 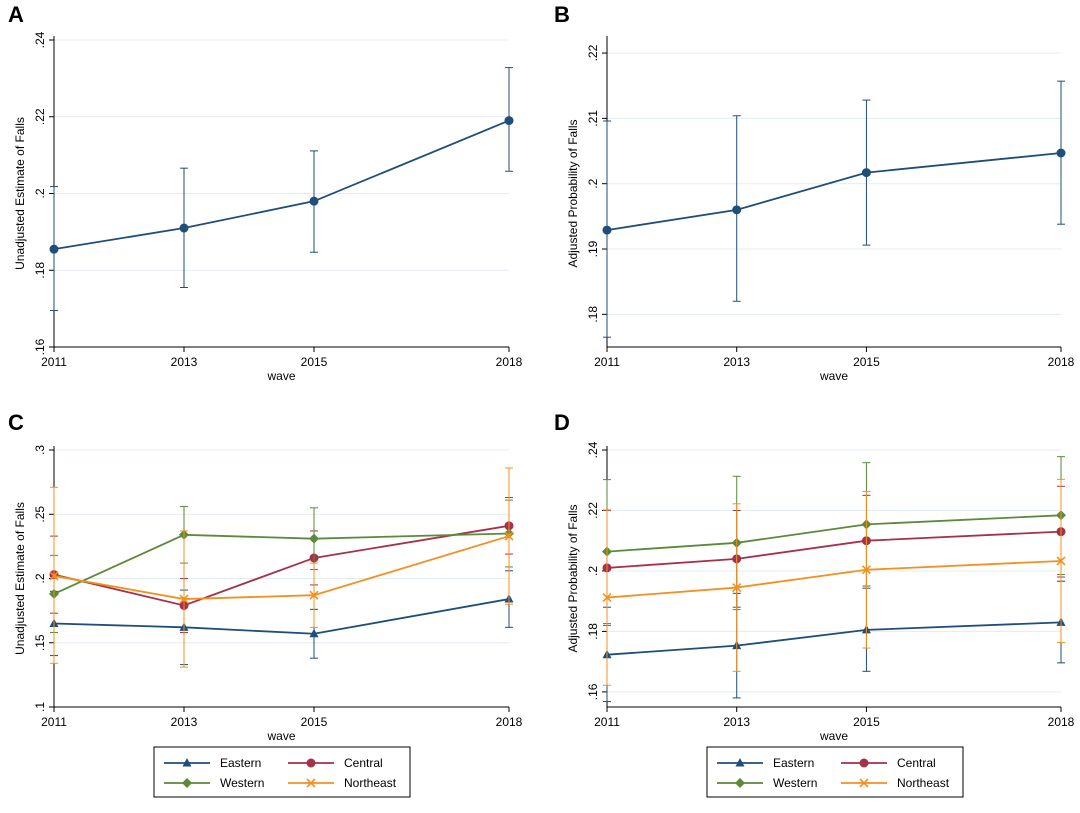 What do you see at coordinates (40, 514) in the screenshot?
I see `y-tick-label: .25` at bounding box center [40, 514].